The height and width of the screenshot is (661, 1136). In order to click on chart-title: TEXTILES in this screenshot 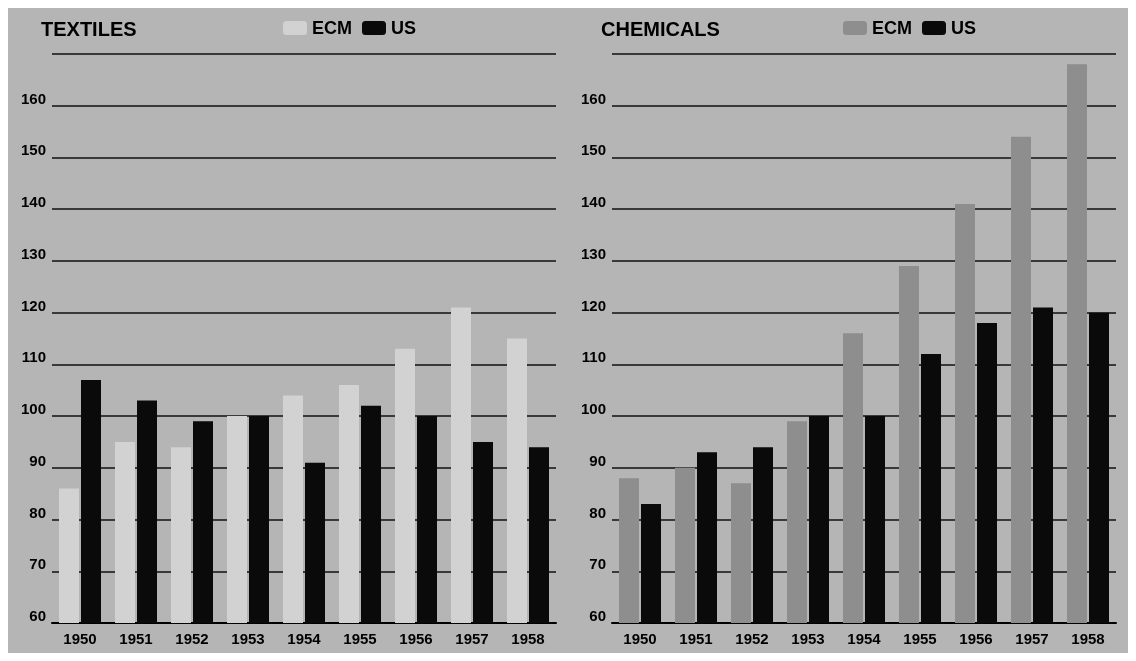, I will do `click(89, 29)`.